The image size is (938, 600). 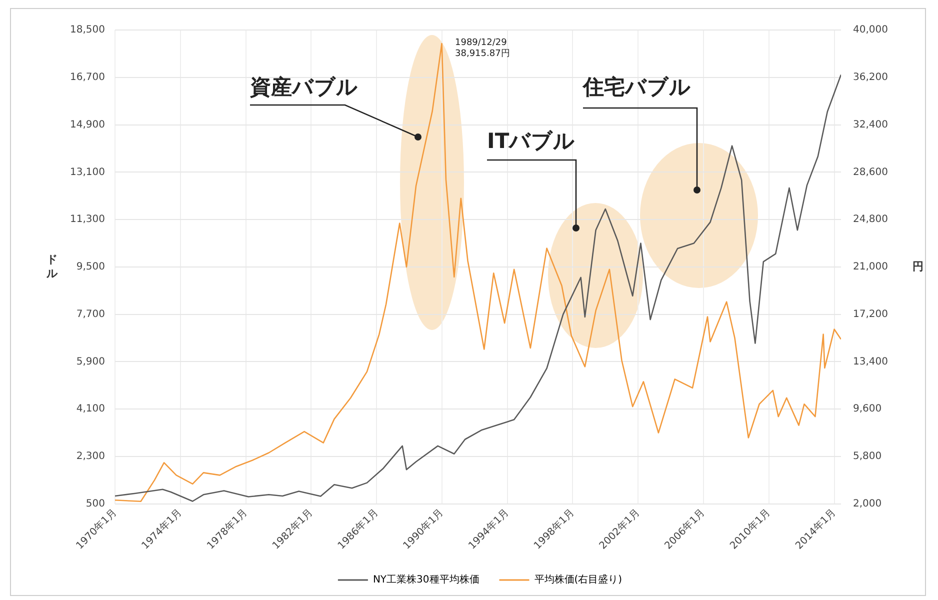 What do you see at coordinates (870, 267) in the screenshot?
I see `y2-tick-label: 21,000` at bounding box center [870, 267].